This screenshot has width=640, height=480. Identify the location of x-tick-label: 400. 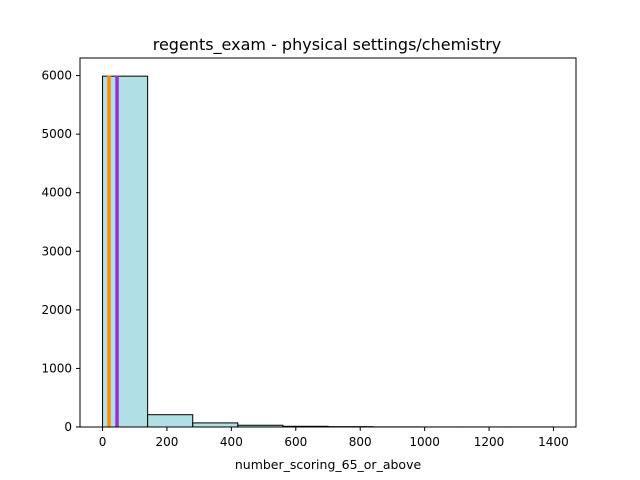
(231, 442).